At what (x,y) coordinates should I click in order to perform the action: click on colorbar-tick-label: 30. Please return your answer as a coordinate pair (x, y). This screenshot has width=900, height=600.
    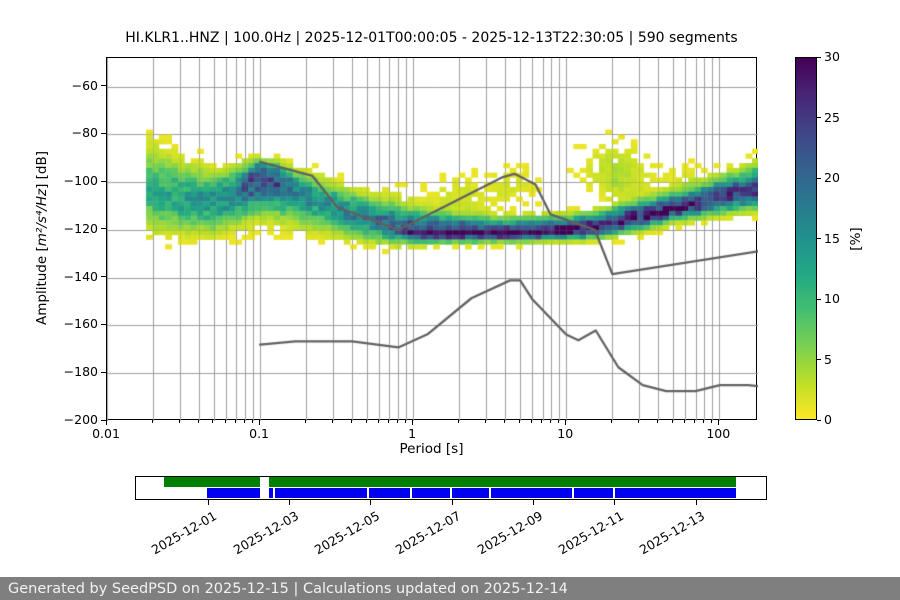
    Looking at the image, I should click on (832, 56).